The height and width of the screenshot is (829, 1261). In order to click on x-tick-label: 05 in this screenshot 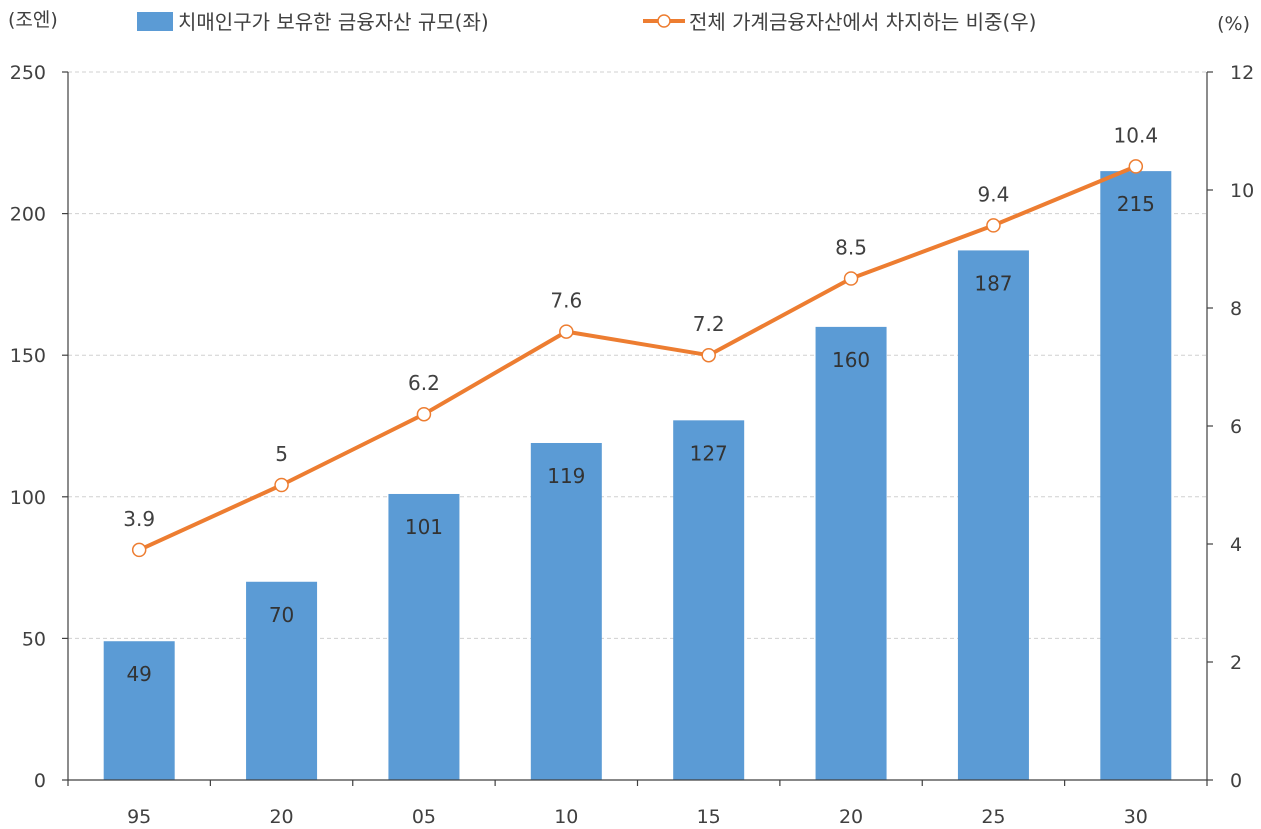, I will do `click(424, 817)`.